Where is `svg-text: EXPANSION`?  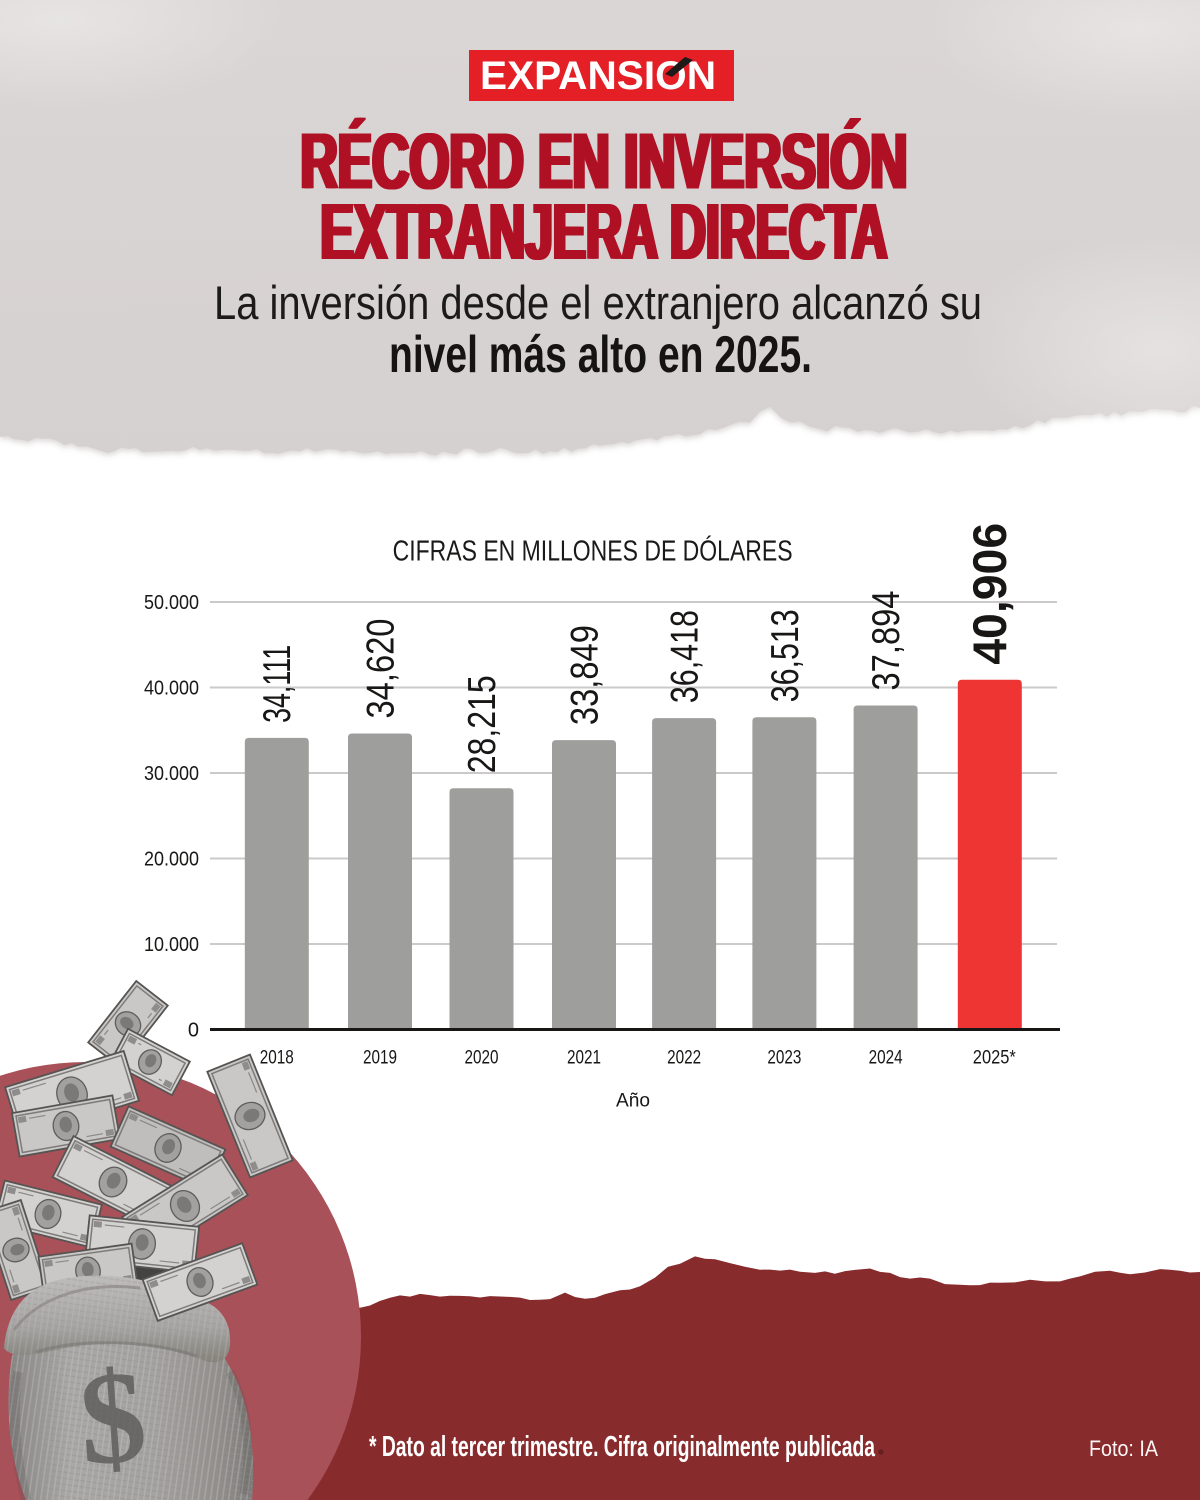 svg-text: EXPANSION is located at coordinates (598, 76).